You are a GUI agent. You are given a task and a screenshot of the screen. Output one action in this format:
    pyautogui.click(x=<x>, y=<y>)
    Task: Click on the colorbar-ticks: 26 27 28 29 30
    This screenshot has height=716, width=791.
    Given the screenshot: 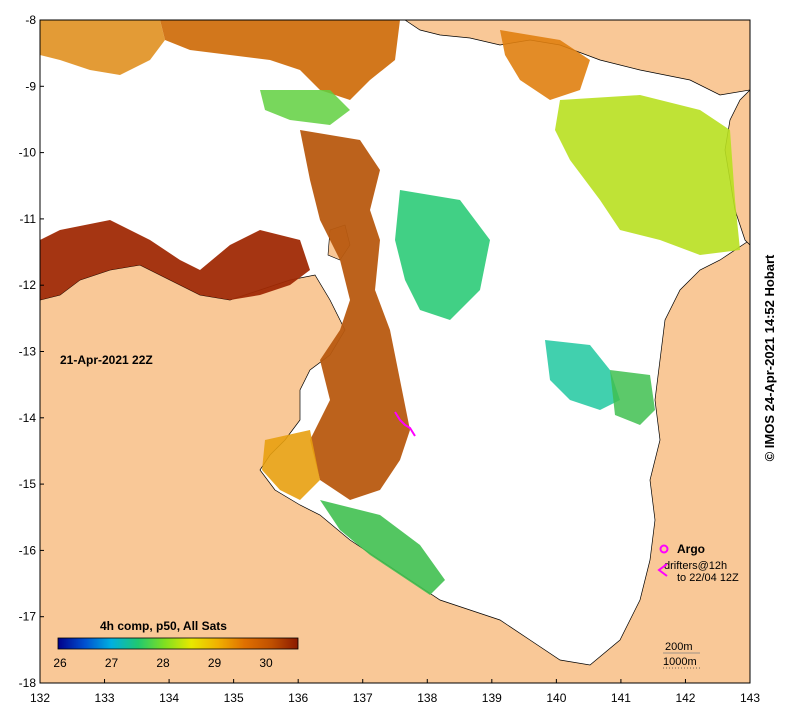 What is the action you would take?
    pyautogui.click(x=163, y=663)
    